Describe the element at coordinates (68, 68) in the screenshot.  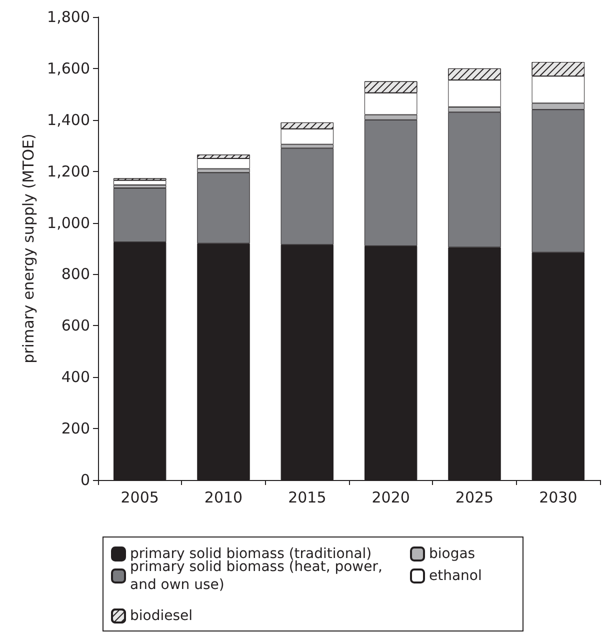
I see `y-tick-label: 1,600` at that location.